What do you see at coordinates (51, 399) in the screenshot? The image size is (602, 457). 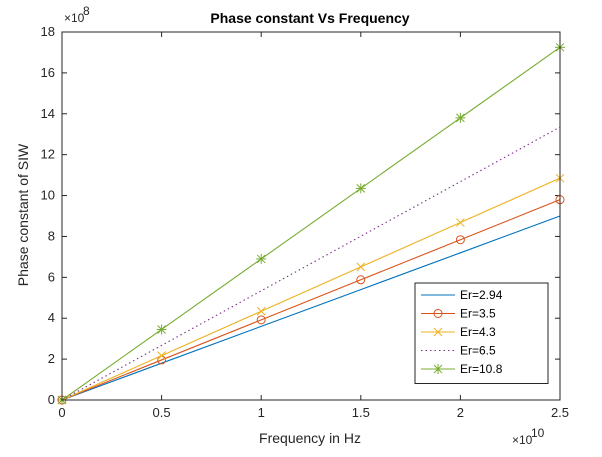 I see `y-tick-label: 0` at bounding box center [51, 399].